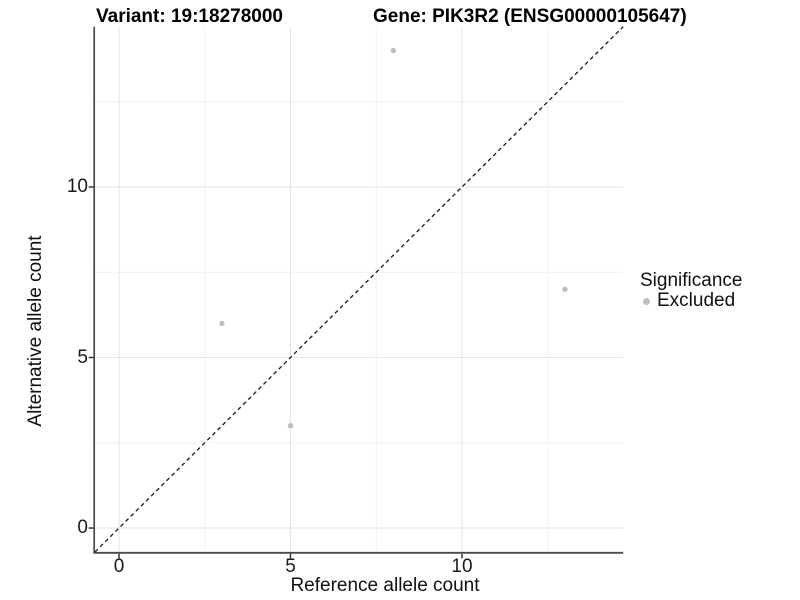  I want to click on legend-entries: Excluded, so click(691, 301).